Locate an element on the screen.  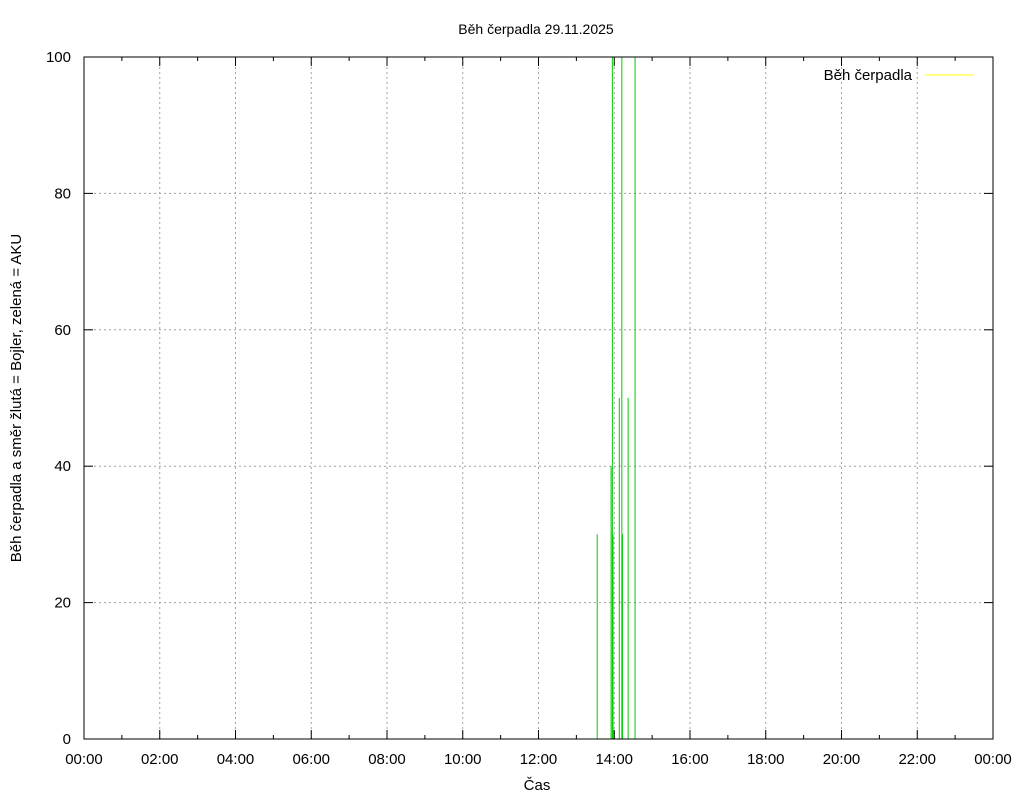
y-tick-label: 60 is located at coordinates (62, 330).